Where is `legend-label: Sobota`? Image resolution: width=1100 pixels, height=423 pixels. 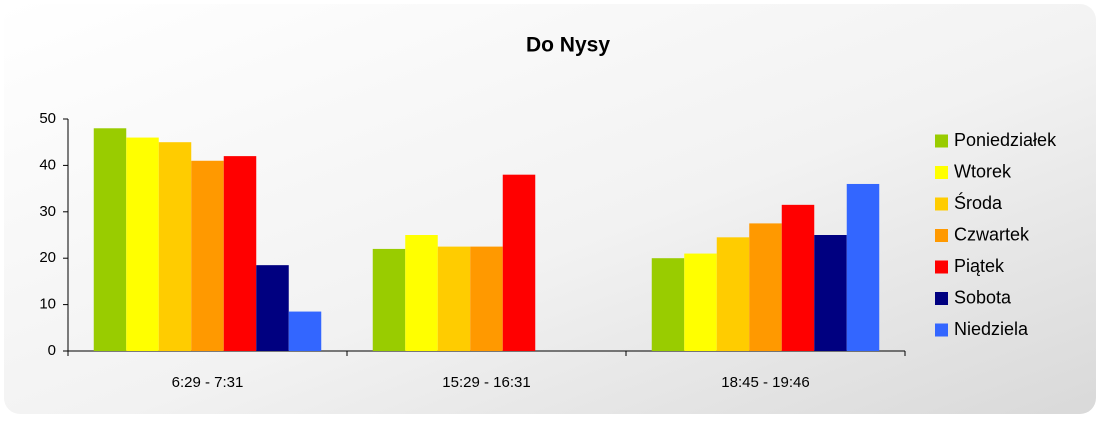 legend-label: Sobota is located at coordinates (983, 297).